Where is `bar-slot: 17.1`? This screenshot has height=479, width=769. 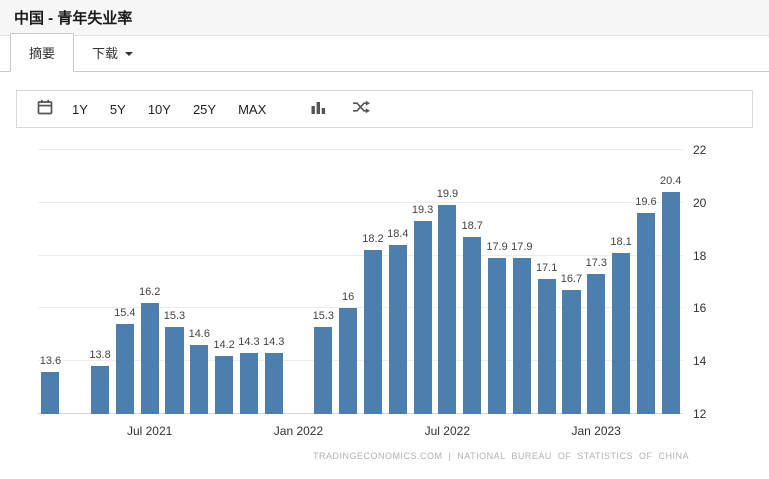
bar-slot: 17.1 is located at coordinates (546, 282).